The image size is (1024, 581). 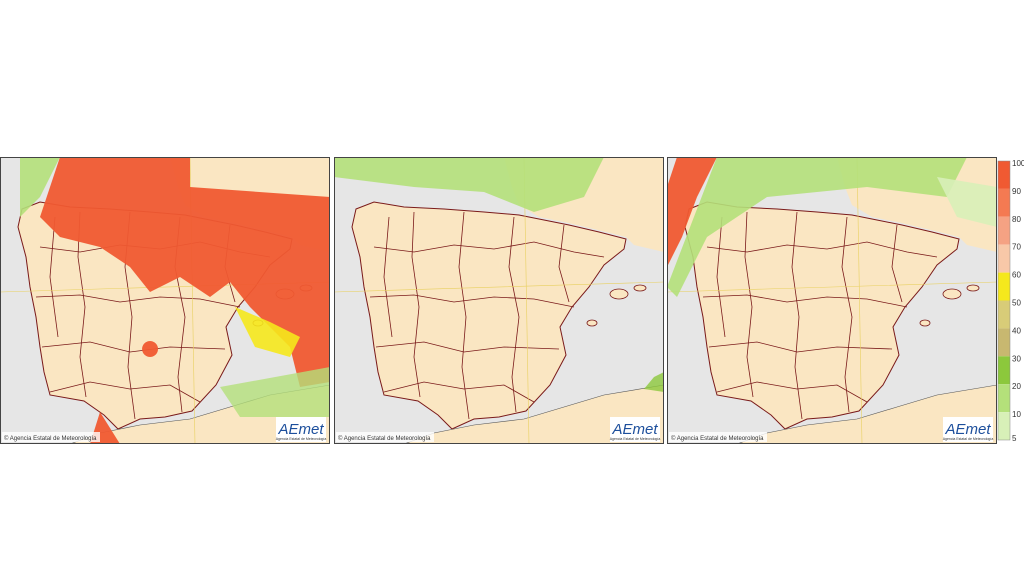 I want to click on colorbar-label: 60, so click(x=1016, y=275).